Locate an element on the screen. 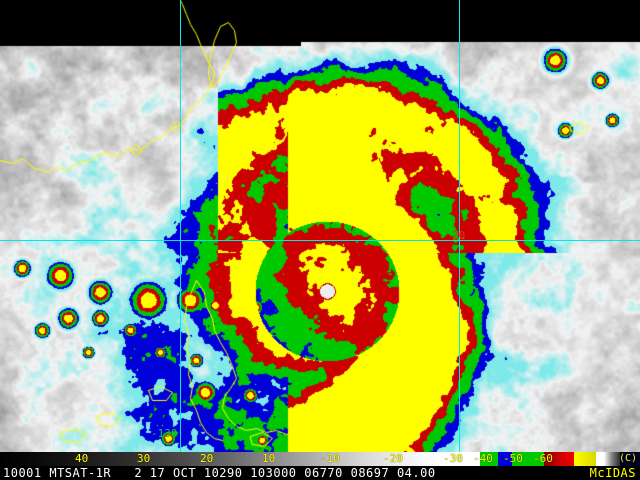 The image size is (640, 480). colorbar-tick-label: -30 is located at coordinates (453, 458).